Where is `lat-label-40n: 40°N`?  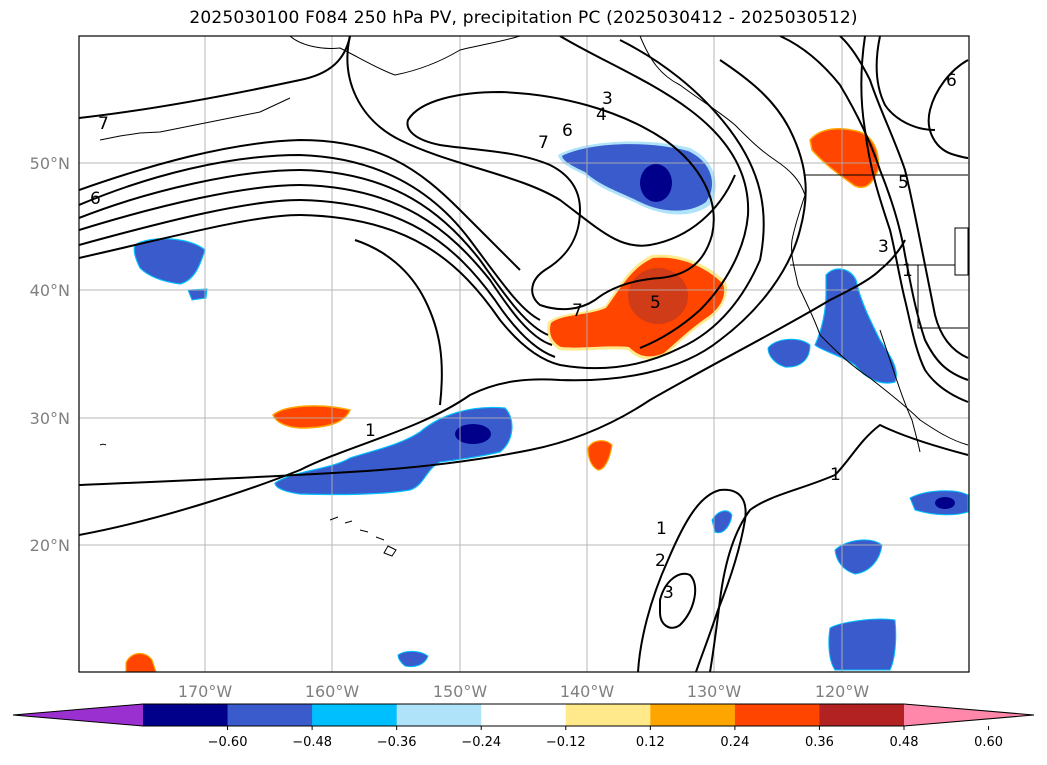 lat-label-40n: 40°N is located at coordinates (50, 290).